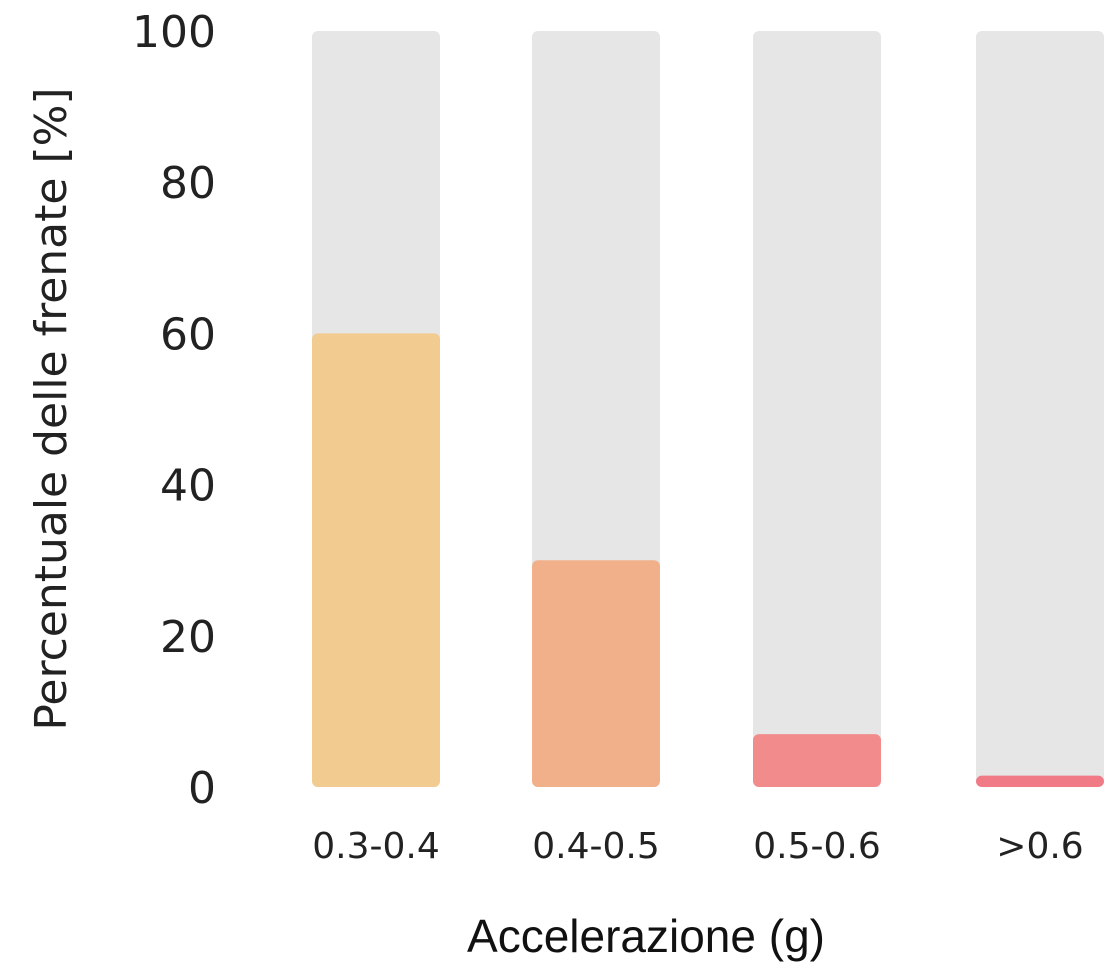 This screenshot has height=966, width=1115. What do you see at coordinates (188, 637) in the screenshot?
I see `y-tick-label: 20` at bounding box center [188, 637].